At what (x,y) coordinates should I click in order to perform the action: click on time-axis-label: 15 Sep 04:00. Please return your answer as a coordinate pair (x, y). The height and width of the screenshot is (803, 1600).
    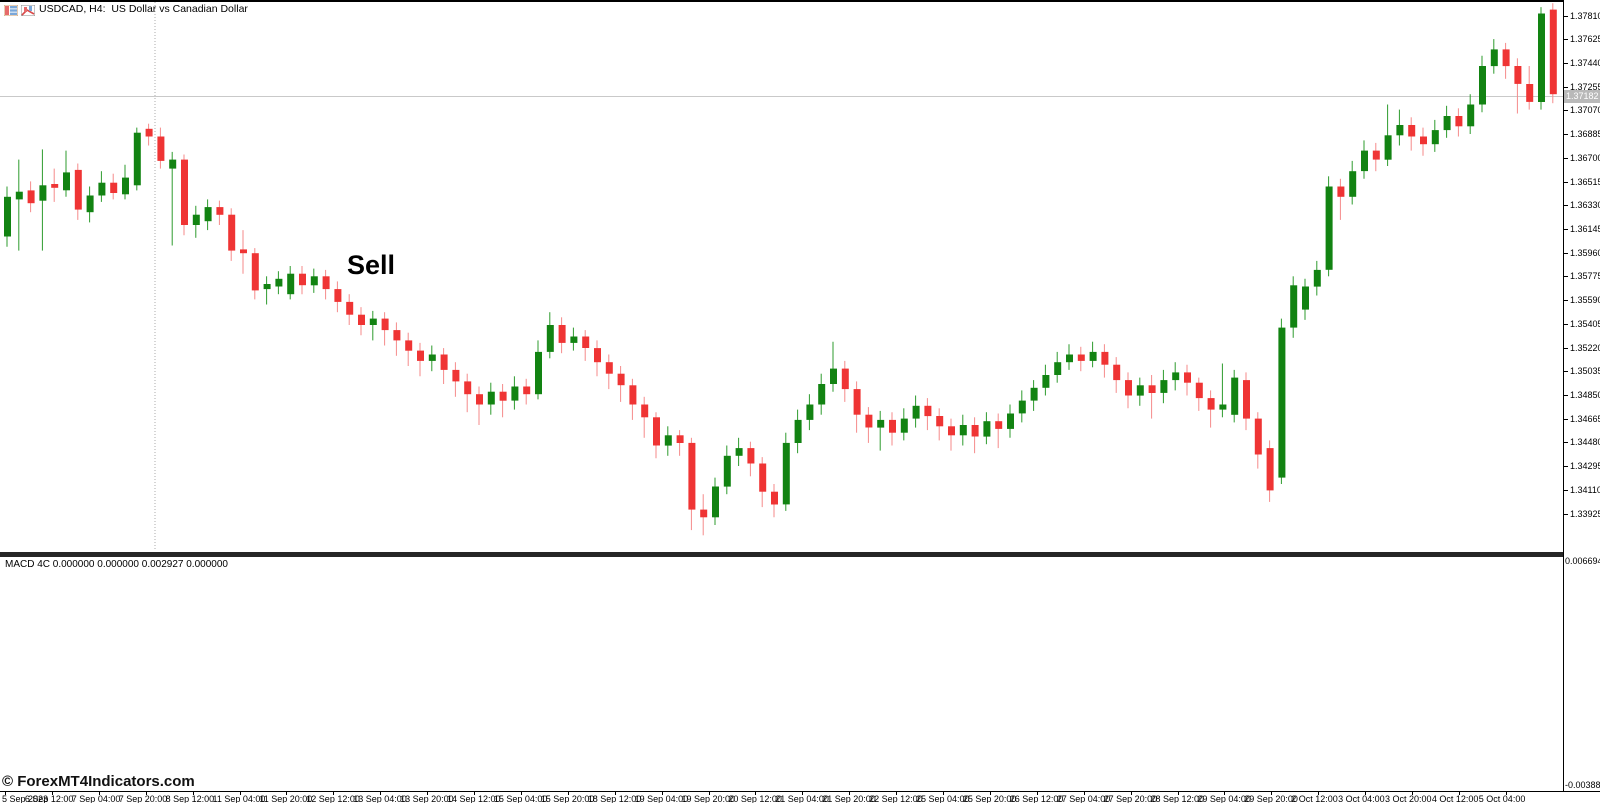
    Looking at the image, I should click on (520, 798).